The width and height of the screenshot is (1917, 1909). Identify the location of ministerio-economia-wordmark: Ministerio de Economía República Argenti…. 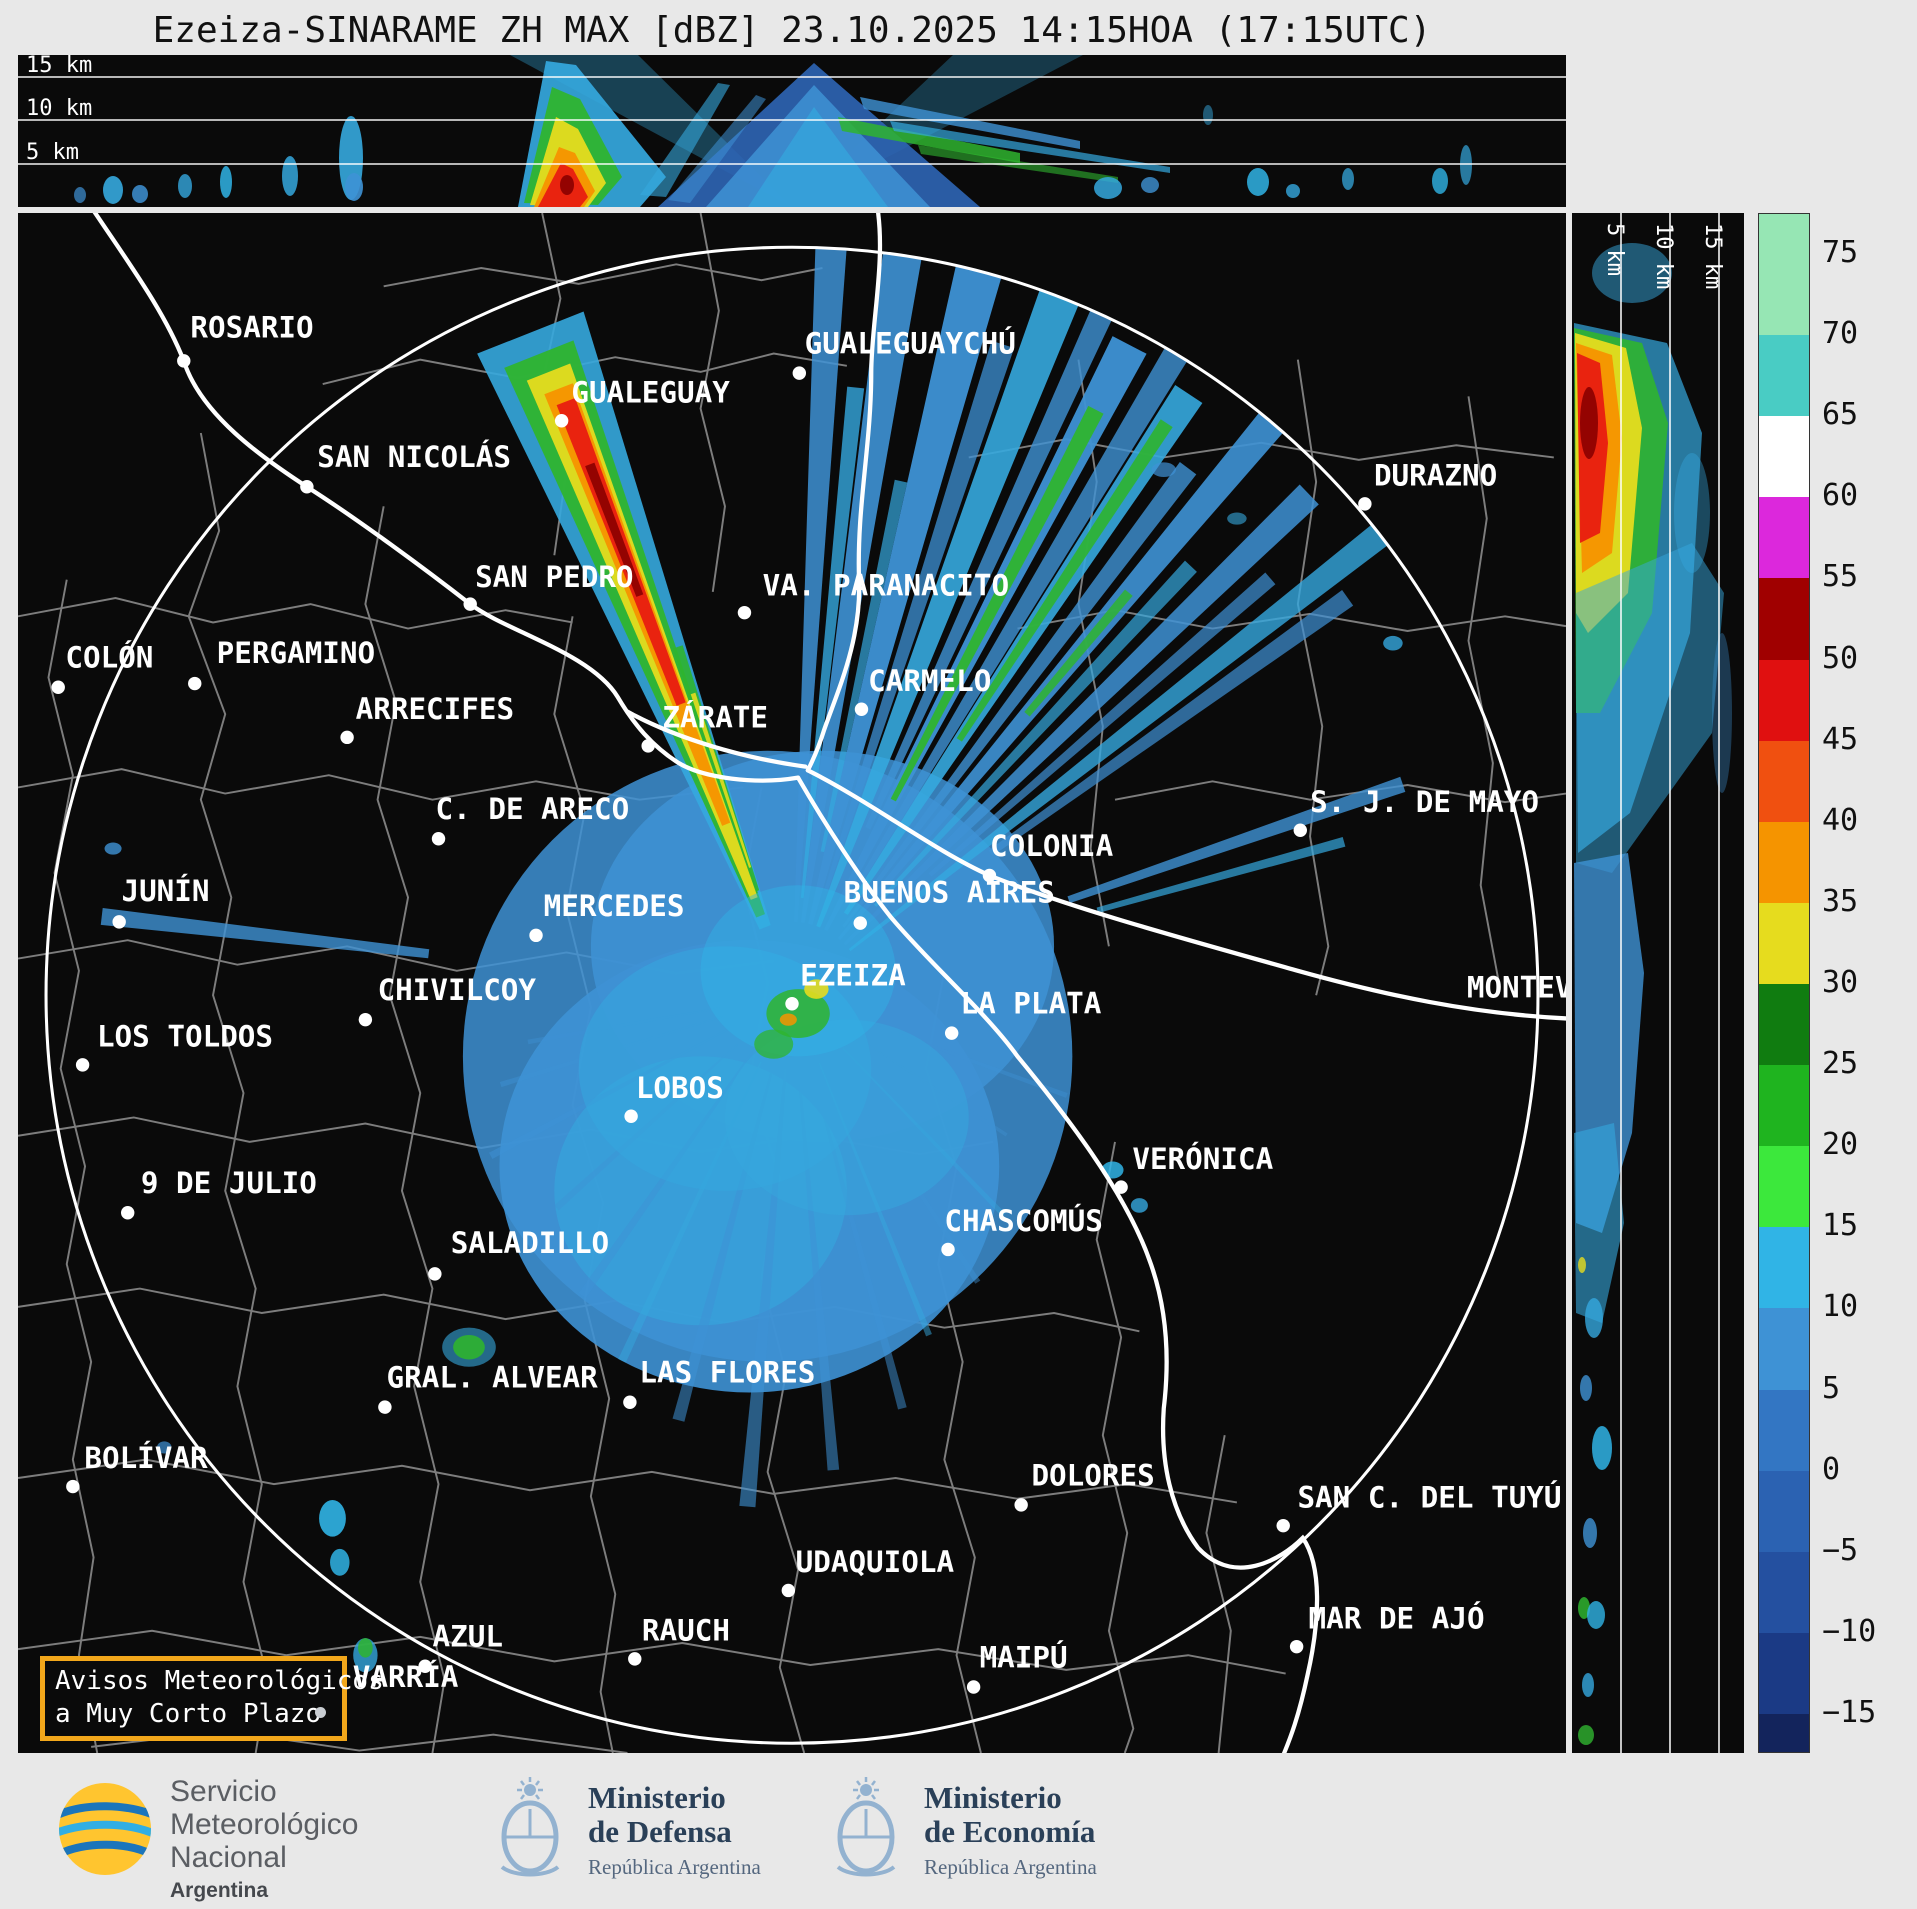
(1010, 1830).